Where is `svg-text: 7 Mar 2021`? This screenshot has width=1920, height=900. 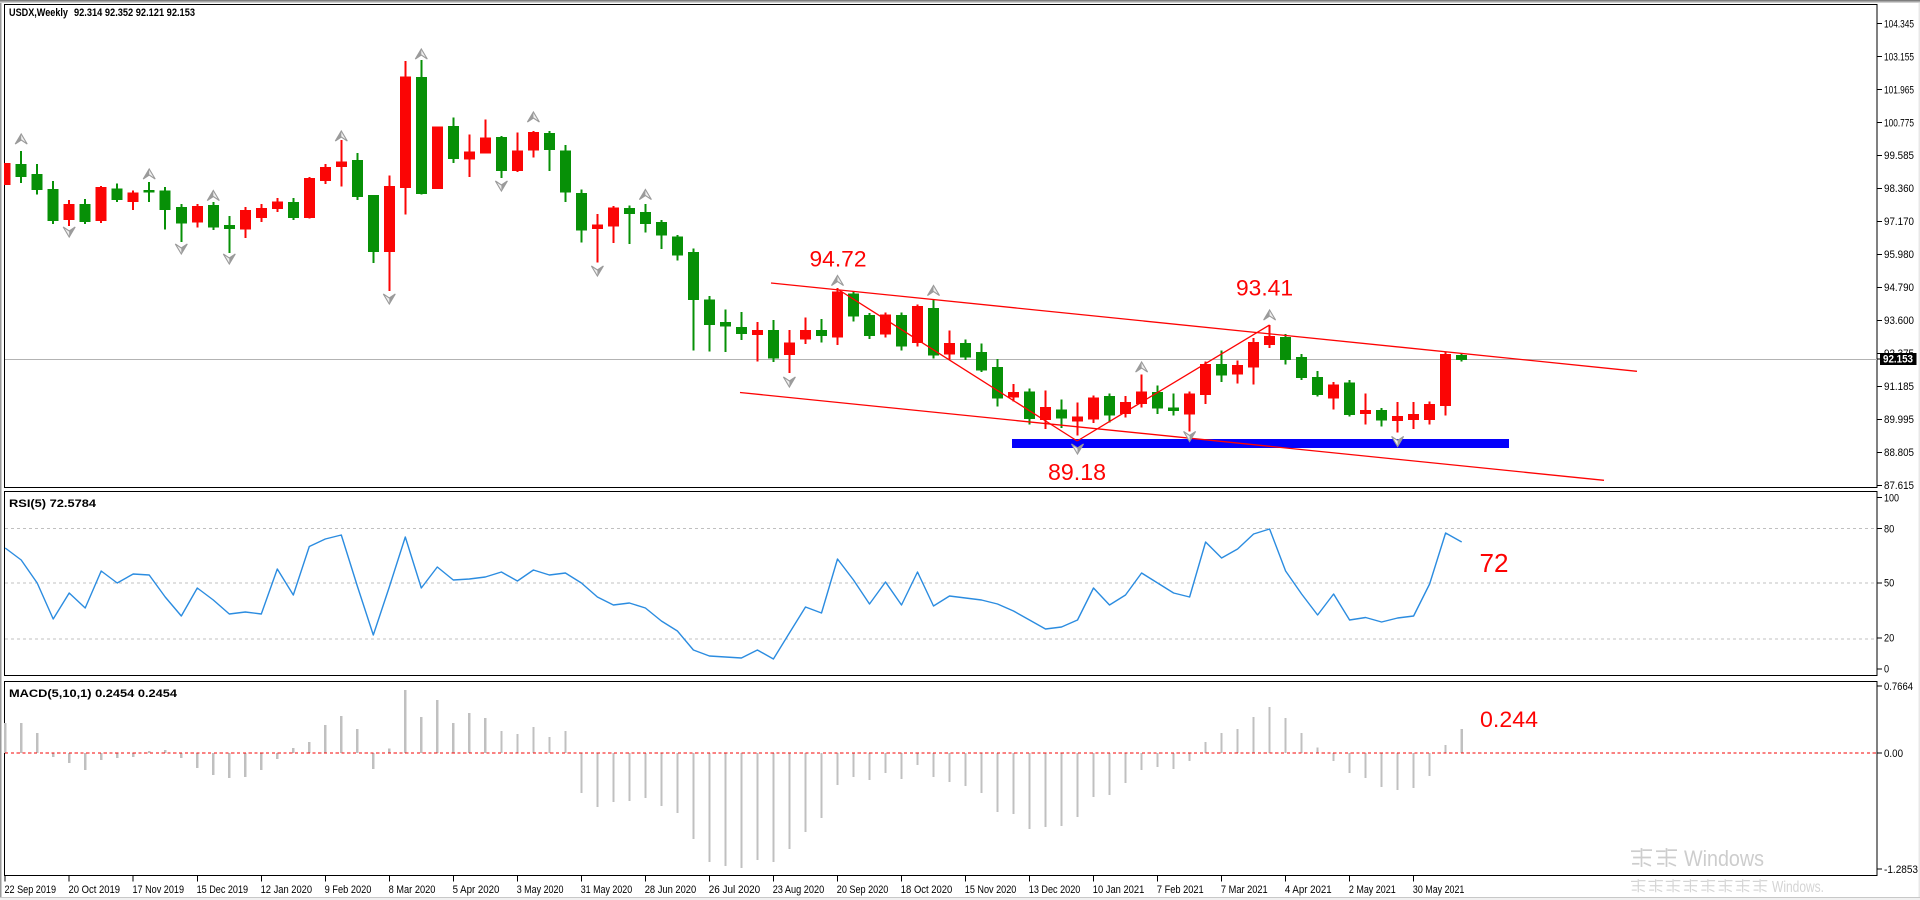 svg-text: 7 Mar 2021 is located at coordinates (1244, 890).